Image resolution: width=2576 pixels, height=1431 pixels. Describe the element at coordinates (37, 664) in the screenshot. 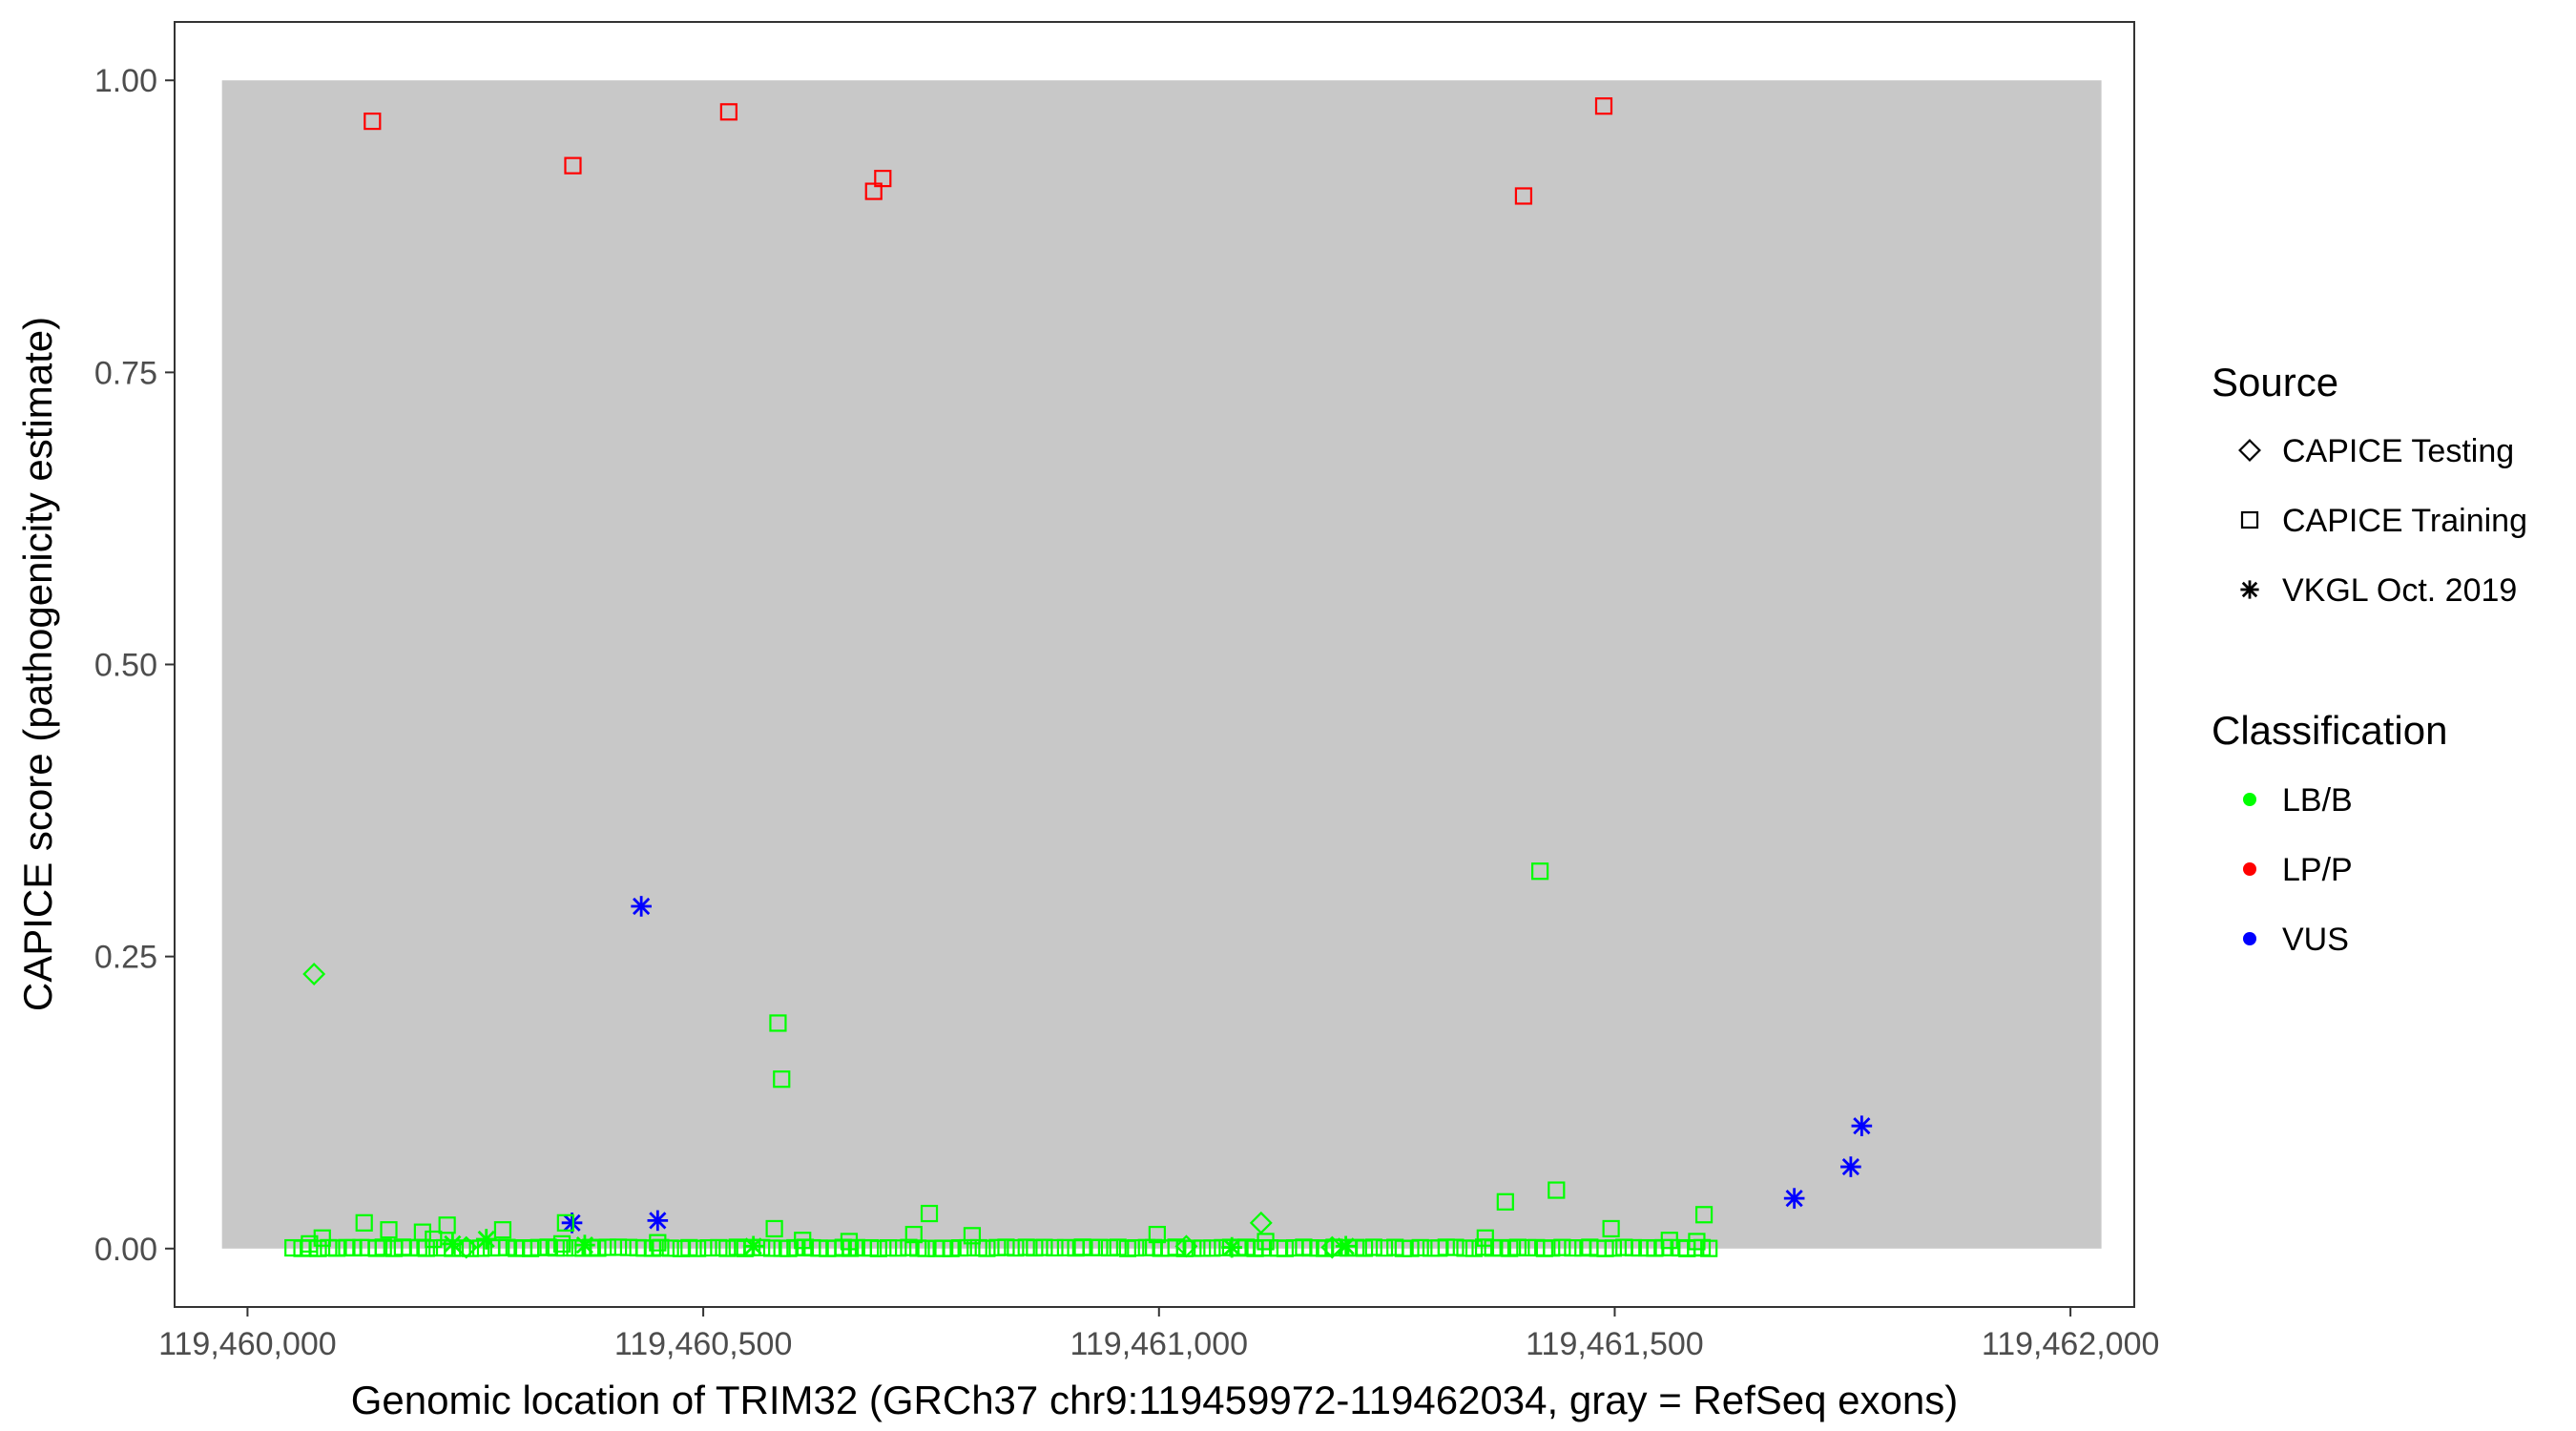

I see `y-axis-label: CAPICE score (pathogenicity estimate)` at that location.